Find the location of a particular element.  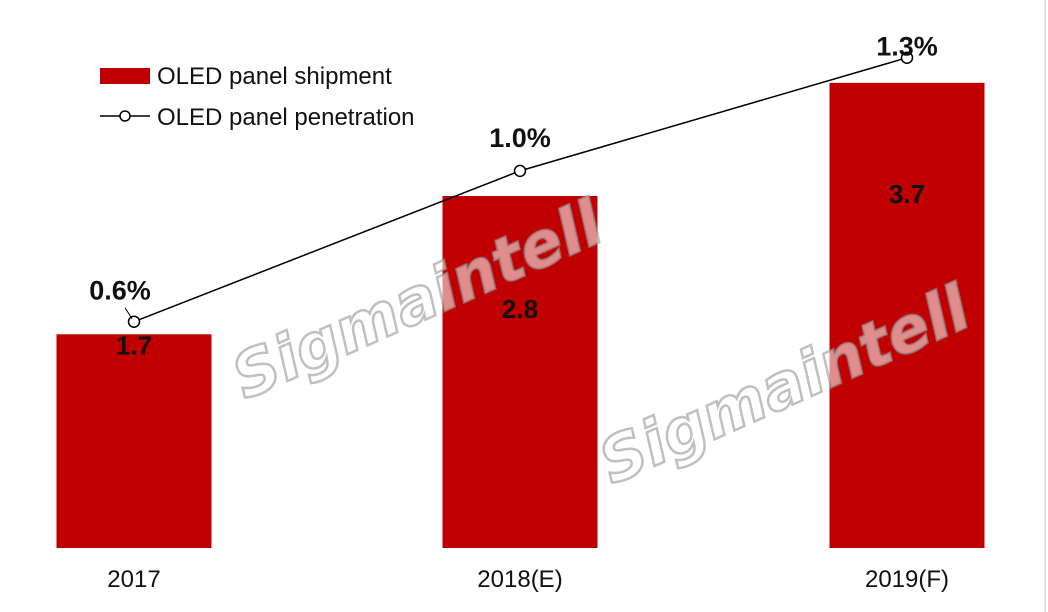

penetration-point-2018(E) is located at coordinates (520, 171).